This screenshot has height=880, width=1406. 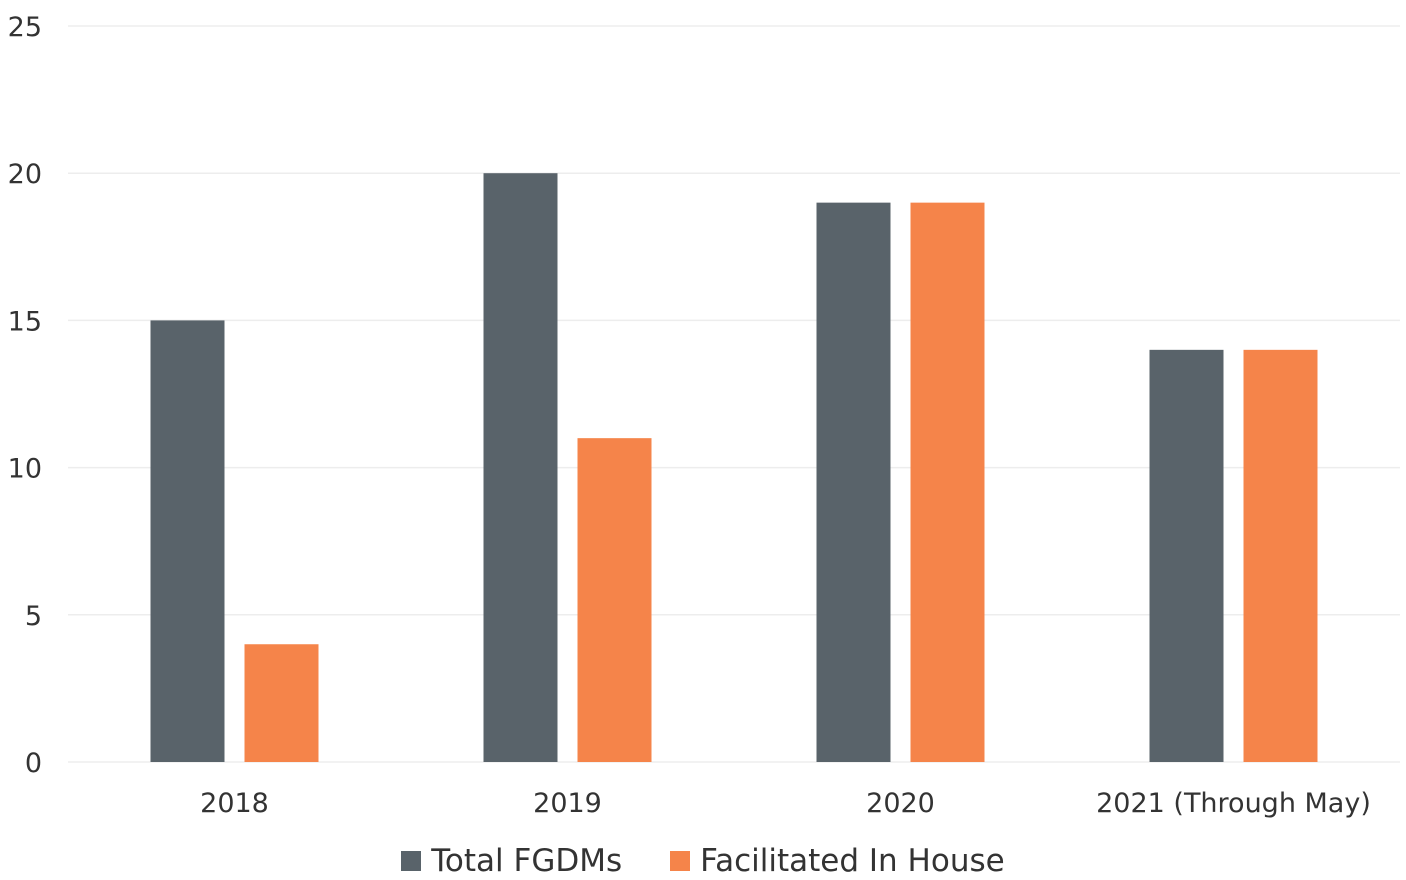 I want to click on legend: Total FGDMs Facilitated In House, so click(x=703, y=861).